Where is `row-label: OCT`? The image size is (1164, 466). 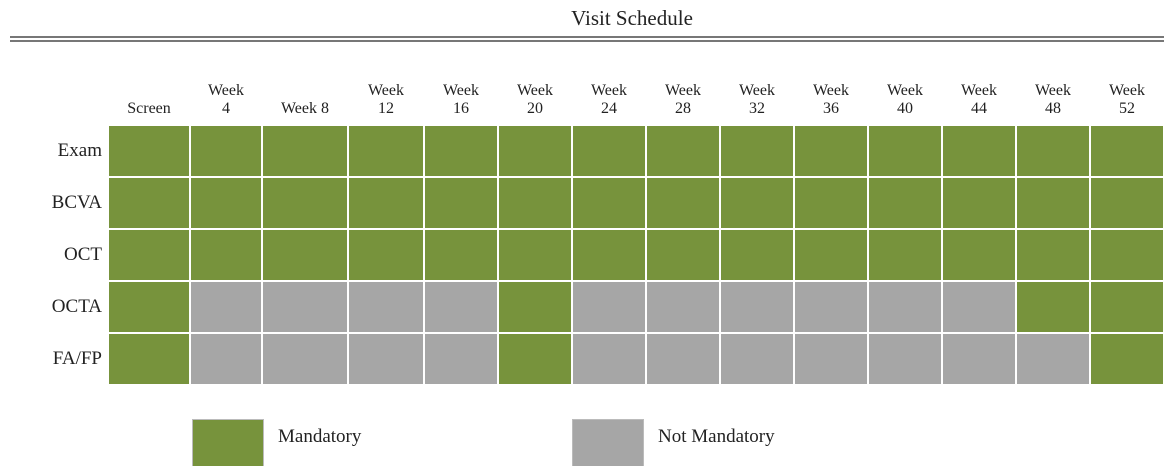 row-label: OCT is located at coordinates (83, 254).